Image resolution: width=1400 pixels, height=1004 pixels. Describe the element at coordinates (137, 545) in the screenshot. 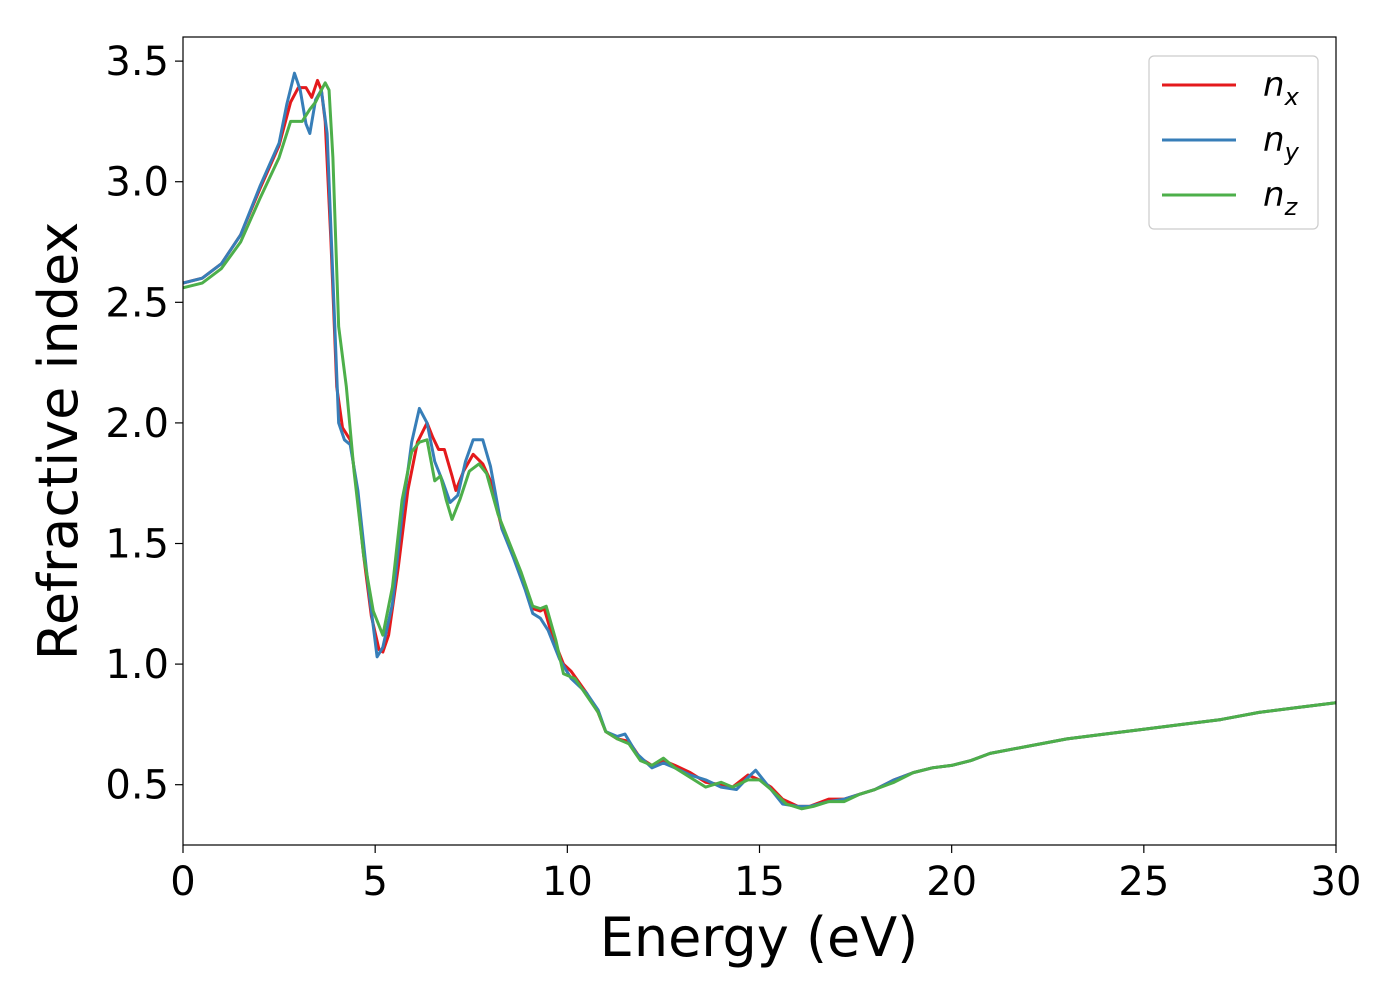

I see `y-tick-label: 1.5` at that location.